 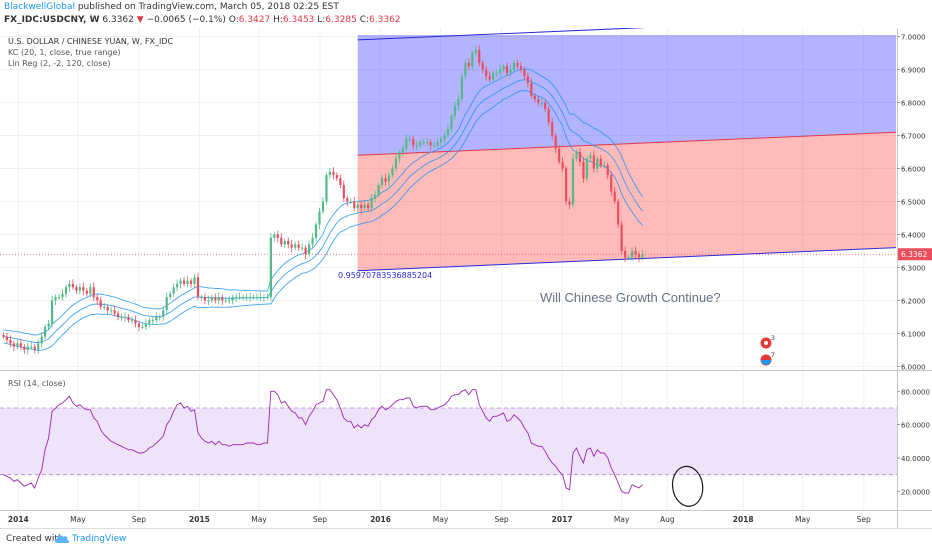 What do you see at coordinates (321, 20) in the screenshot?
I see `low-label: L:` at bounding box center [321, 20].